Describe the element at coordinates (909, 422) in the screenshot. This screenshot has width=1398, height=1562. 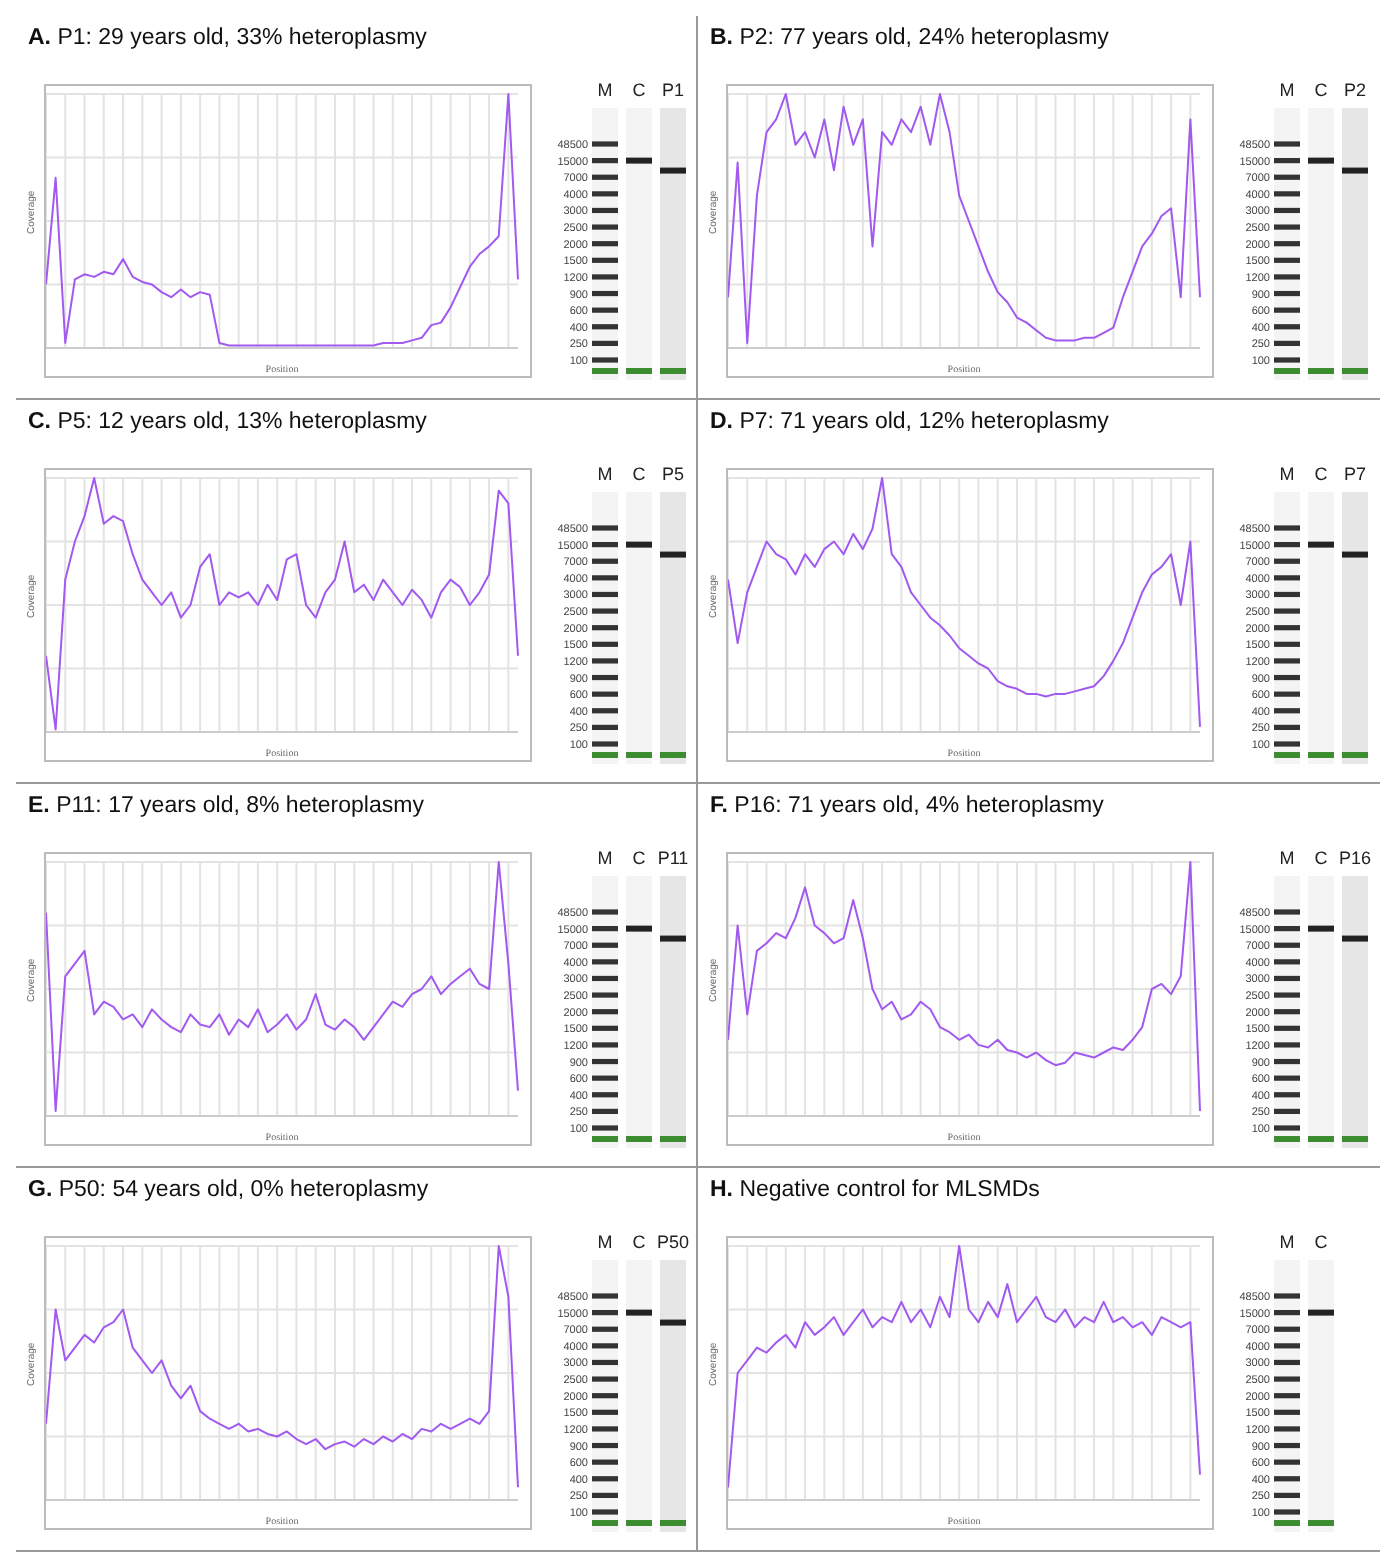
I see `chart-title: D. P7: 71 years old, 12% heteroplasmy` at that location.